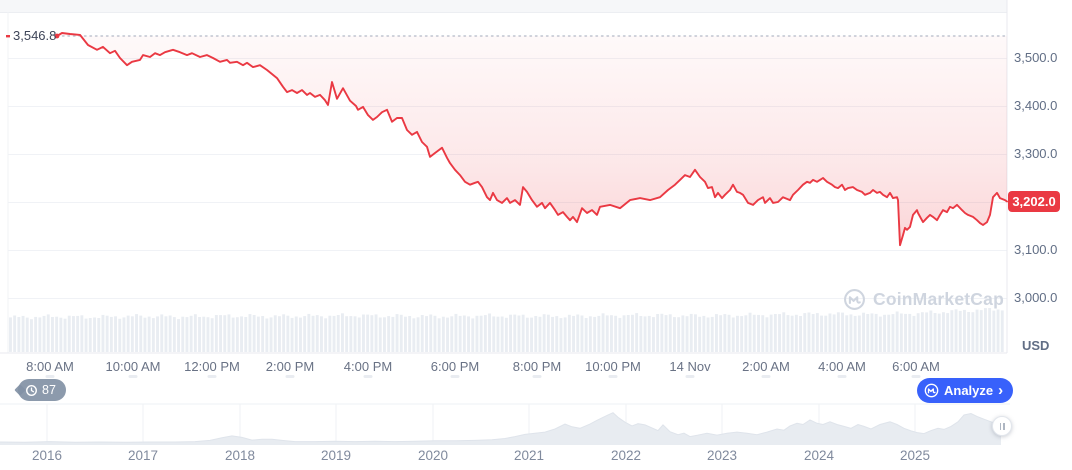 The image size is (1072, 470). Describe the element at coordinates (1034, 201) in the screenshot. I see `current-price-badge: 3,202.0` at that location.